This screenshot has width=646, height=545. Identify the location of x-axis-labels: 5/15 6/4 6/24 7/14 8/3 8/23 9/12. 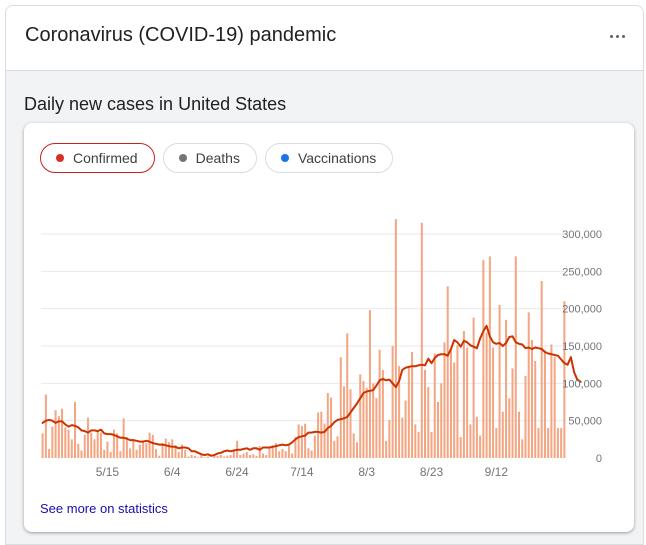
(302, 472).